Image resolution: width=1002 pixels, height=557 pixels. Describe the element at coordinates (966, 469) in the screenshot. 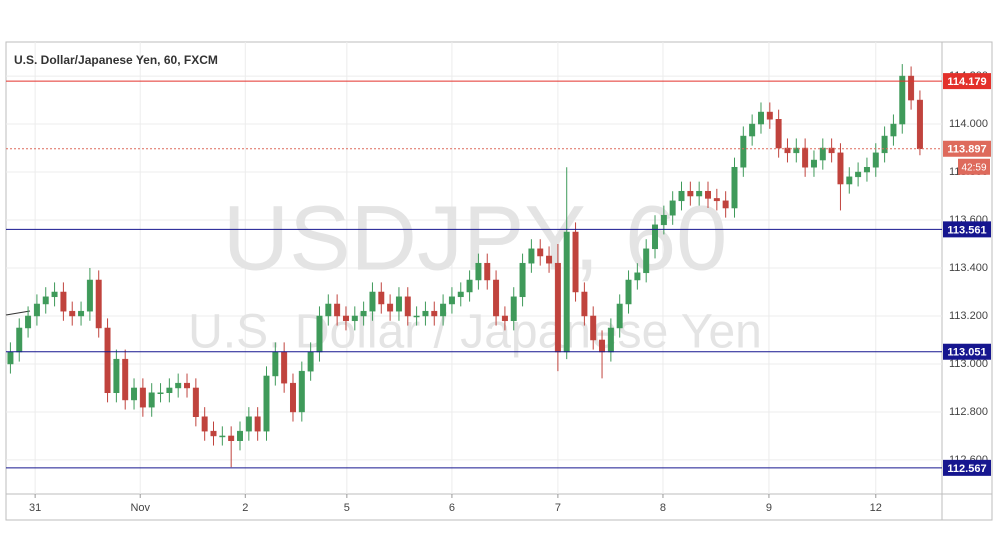

I see `price-label: 112.567` at that location.